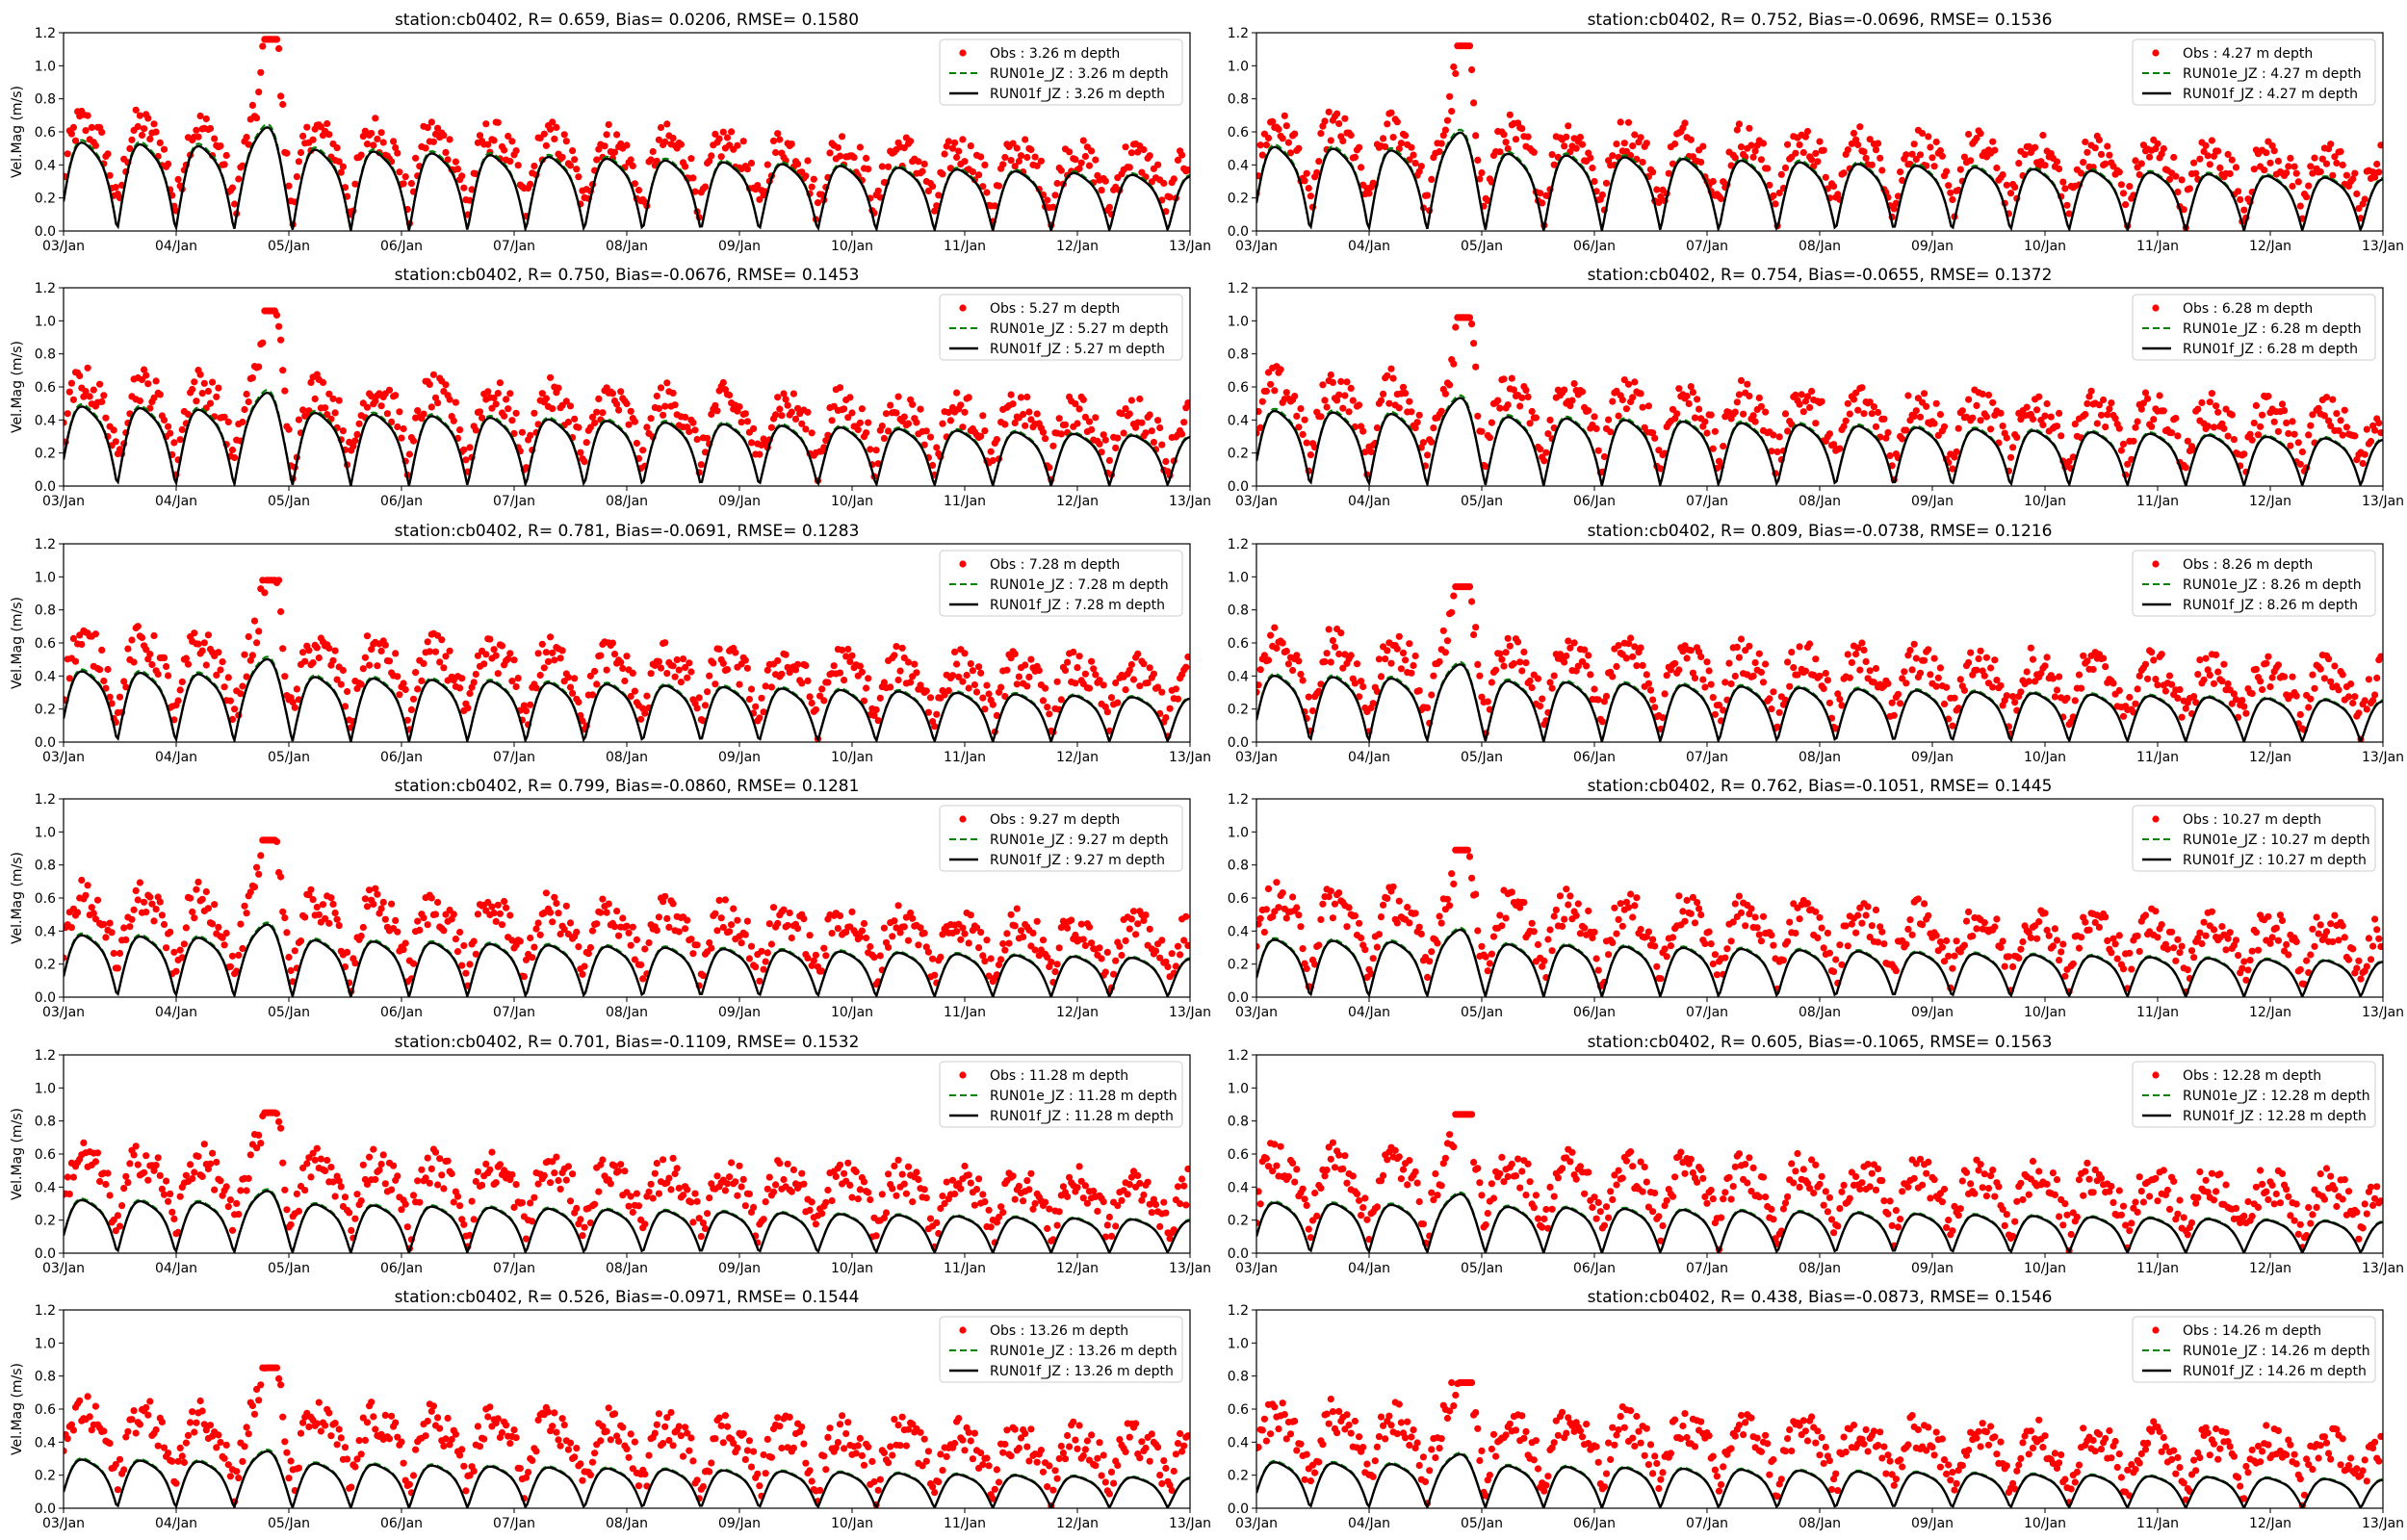  Describe the element at coordinates (1190, 501) in the screenshot. I see `x-tick-label: 13/Jan` at that location.